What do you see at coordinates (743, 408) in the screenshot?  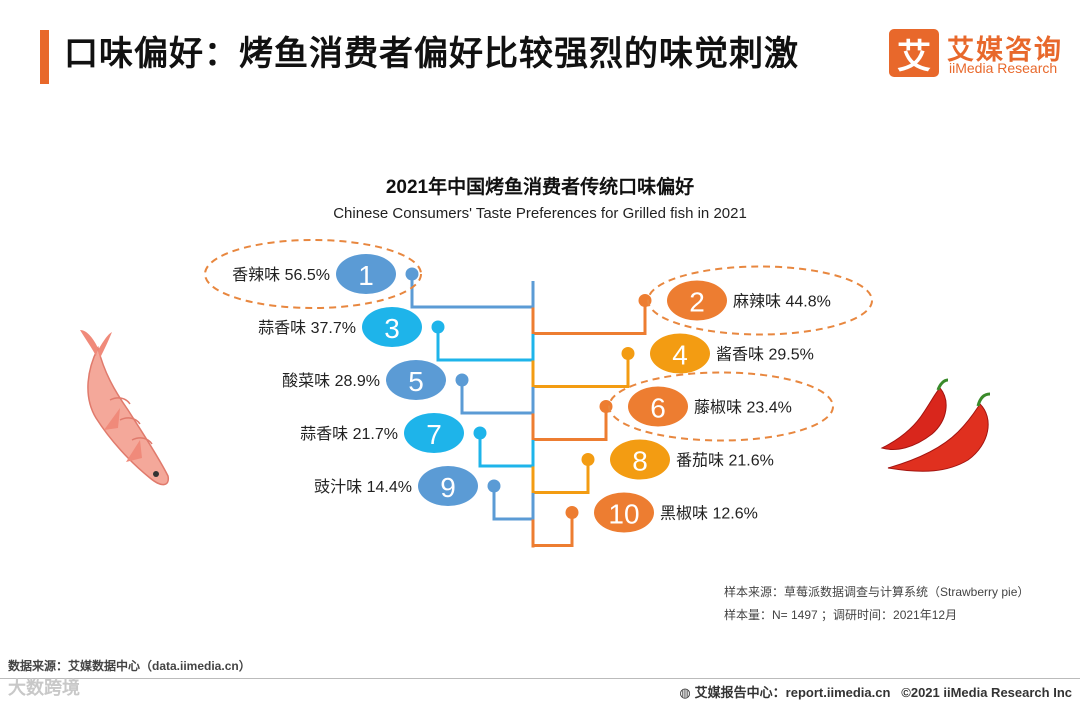 I see `taste-label: 藤椒味 23.4%` at bounding box center [743, 408].